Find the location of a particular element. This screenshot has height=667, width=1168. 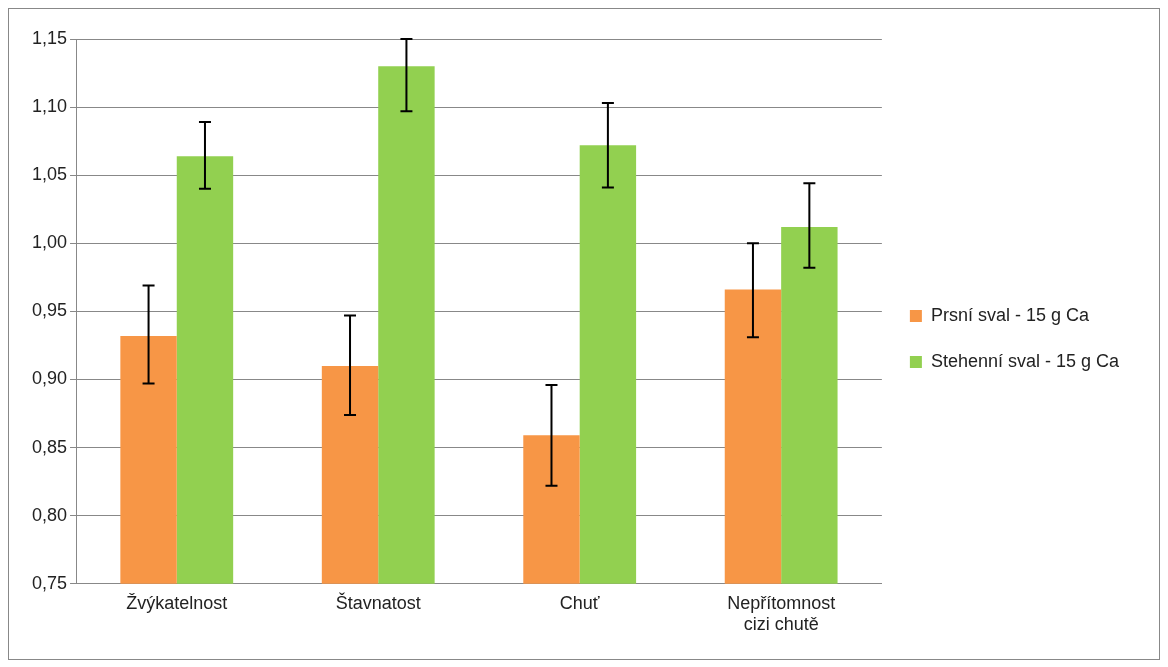

x-tick-label: Nepřítomnost cizi chutě is located at coordinates (781, 613).